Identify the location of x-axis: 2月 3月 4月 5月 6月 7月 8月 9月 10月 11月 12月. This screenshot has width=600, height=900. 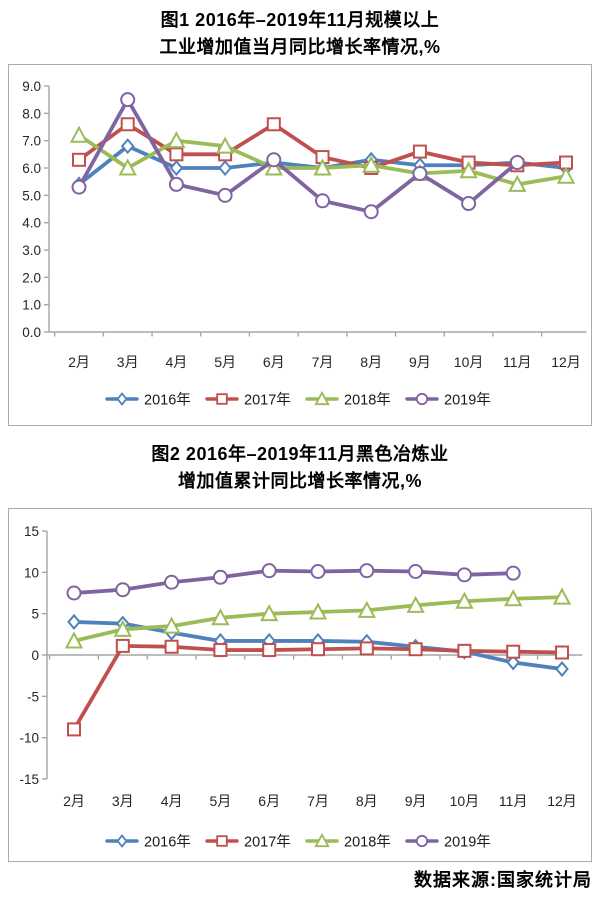
(318, 350).